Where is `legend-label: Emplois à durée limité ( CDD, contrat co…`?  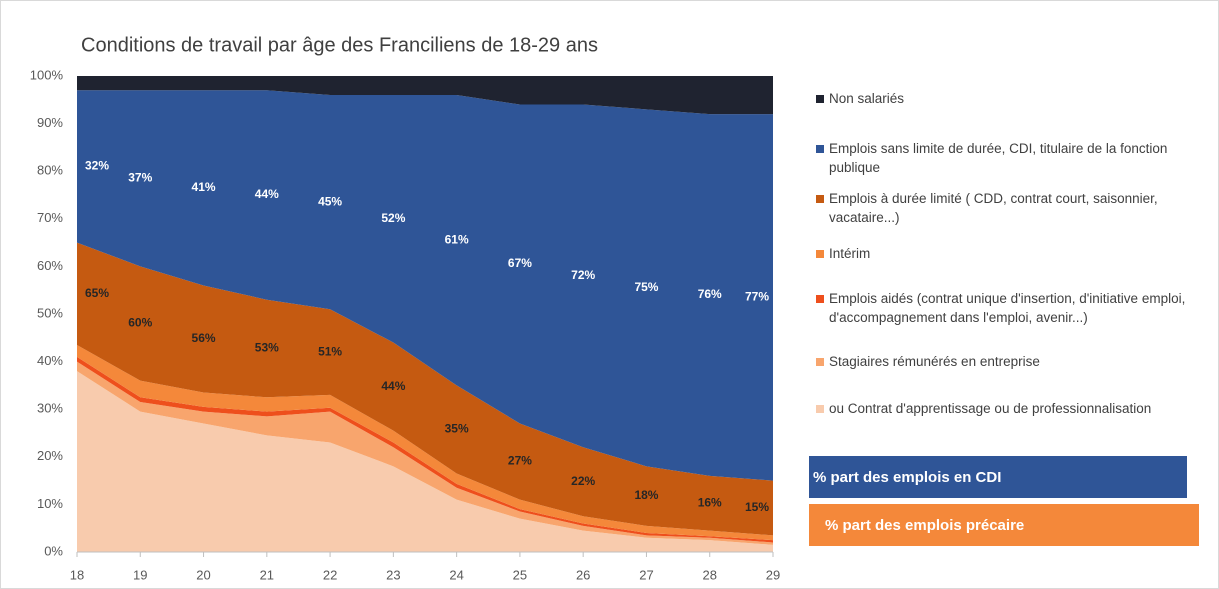 legend-label: Emplois à durée limité ( CDD, contrat co… is located at coordinates (993, 208).